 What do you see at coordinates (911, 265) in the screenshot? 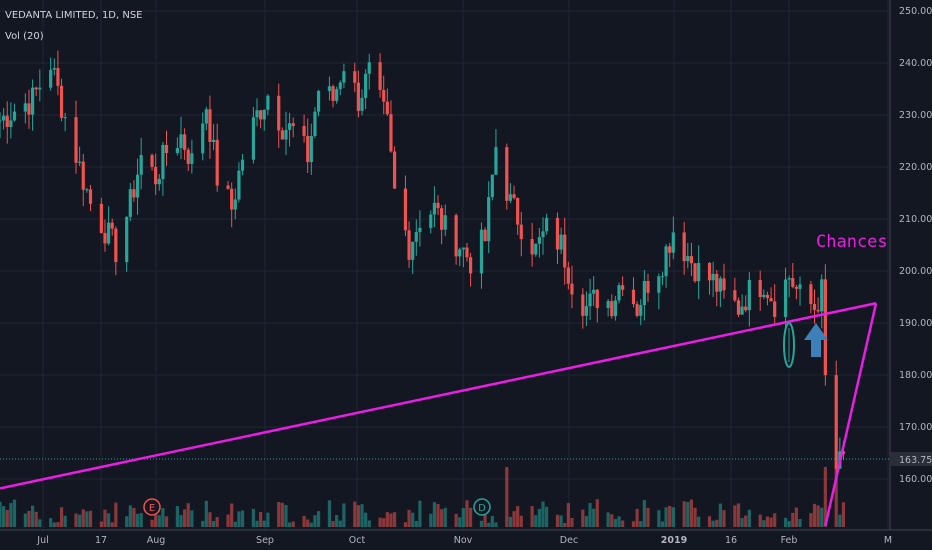
I see `price-axis-panel` at bounding box center [911, 265].